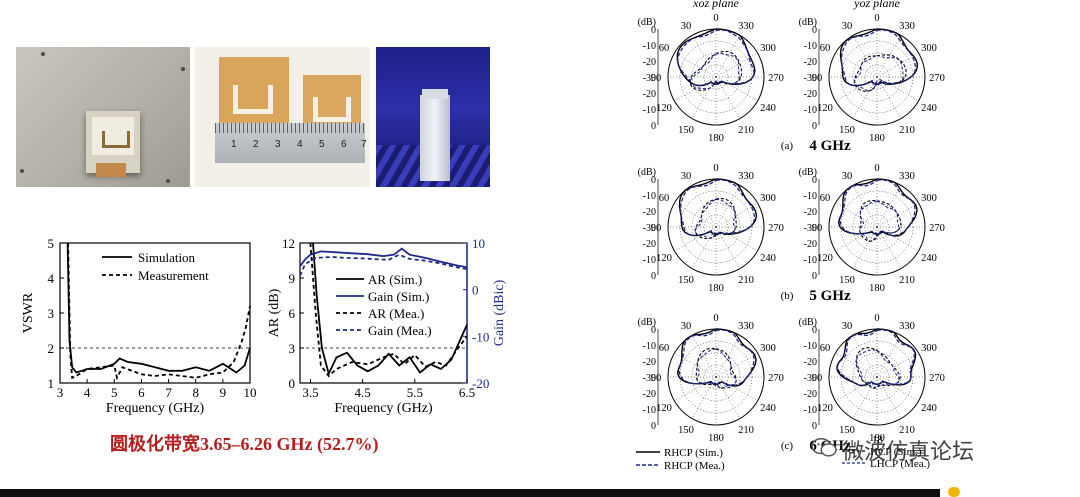 This screenshot has height=497, width=1080. Describe the element at coordinates (395, 279) in the screenshot. I see `ar-legend-label: AR (Sim.)` at that location.